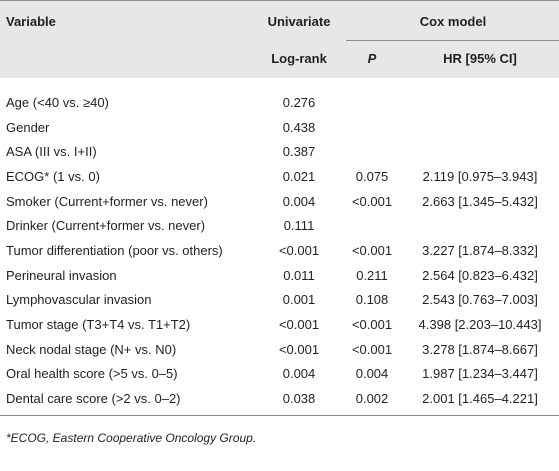 The height and width of the screenshot is (471, 559). I want to click on cell-hr: 2.119 [0.975–3.943], so click(480, 176).